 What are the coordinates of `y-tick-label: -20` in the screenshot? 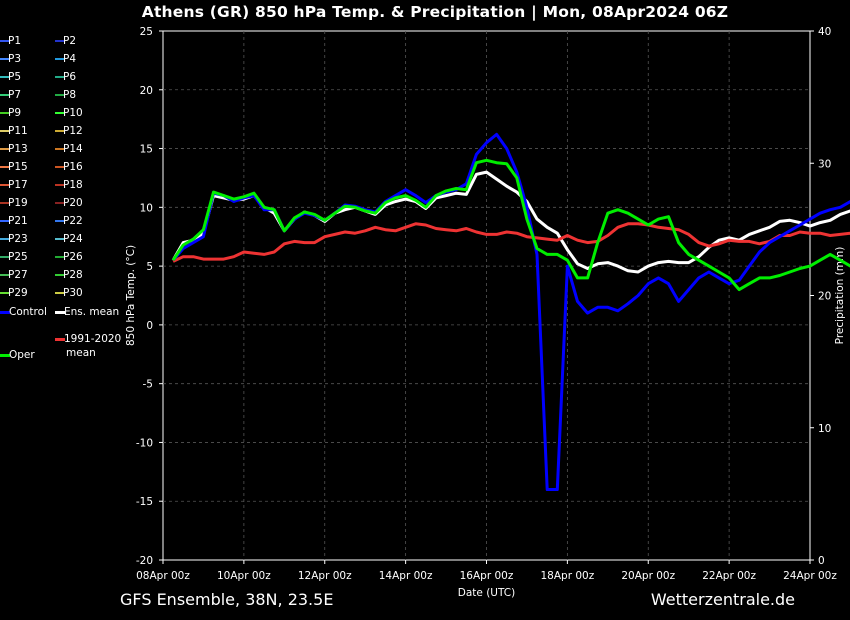 It's located at (144, 561).